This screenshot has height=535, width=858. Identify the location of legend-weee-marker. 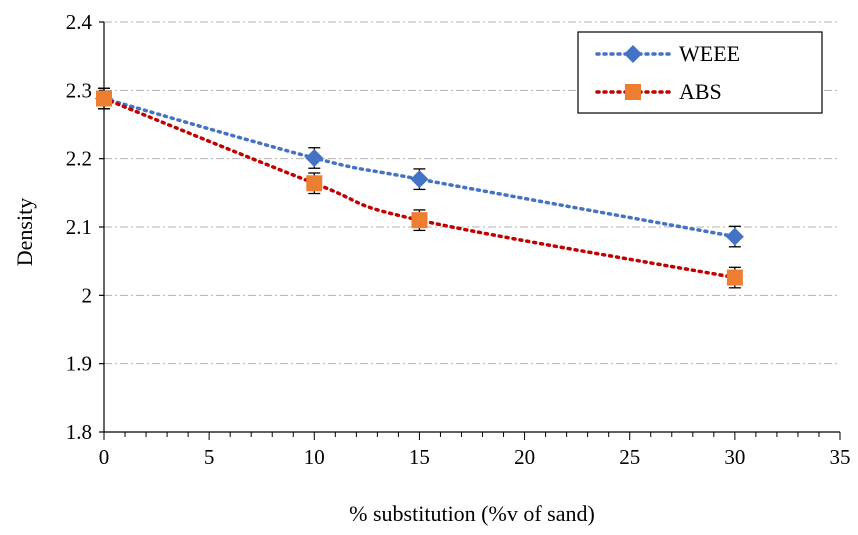
(633, 54).